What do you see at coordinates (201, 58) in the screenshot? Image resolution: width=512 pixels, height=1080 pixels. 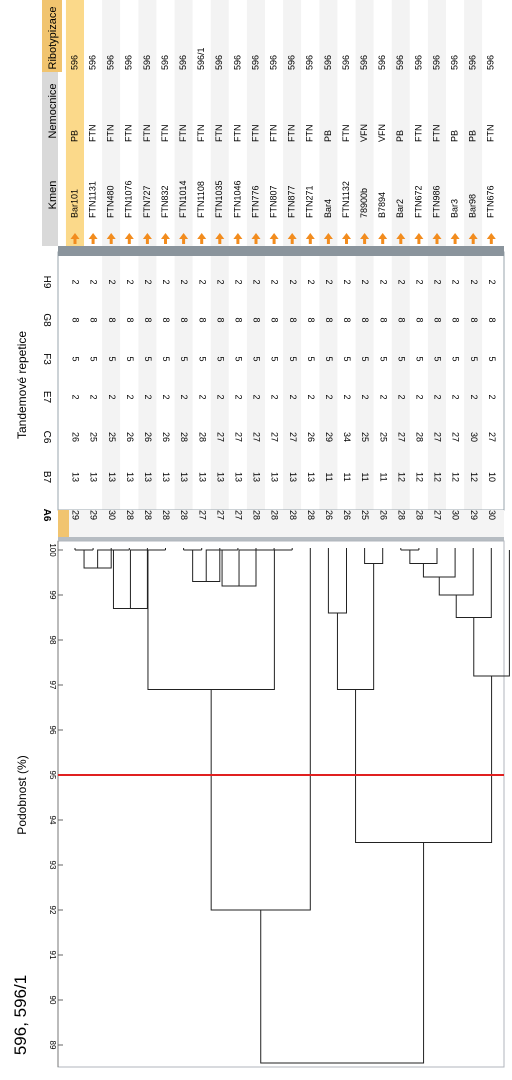 I see `info-value-ribotyp: 596/1` at bounding box center [201, 58].